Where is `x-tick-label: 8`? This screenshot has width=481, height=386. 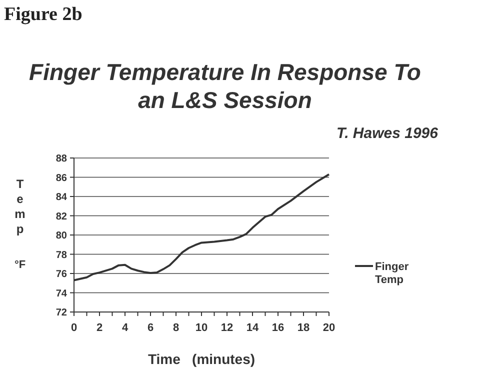
x-tick-label: 8 is located at coordinates (176, 328).